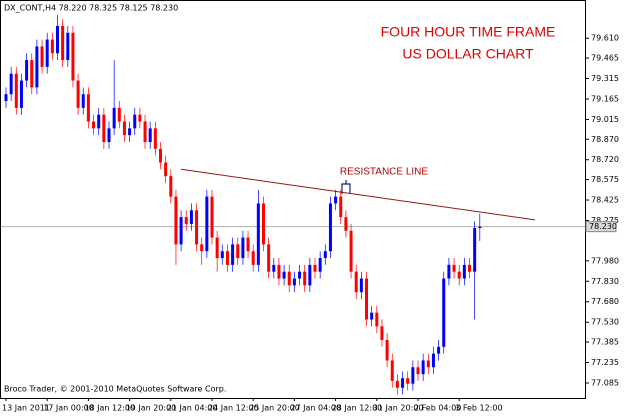 This screenshot has width=640, height=416. Describe the element at coordinates (605, 78) in the screenshot. I see `y-tick-label: 79.315` at that location.